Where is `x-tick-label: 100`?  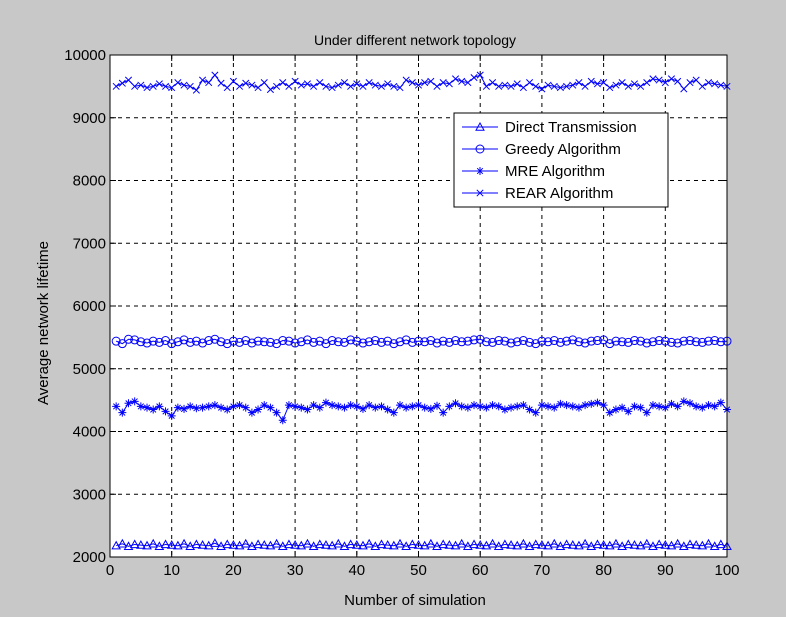 x-tick-label: 100 is located at coordinates (726, 570).